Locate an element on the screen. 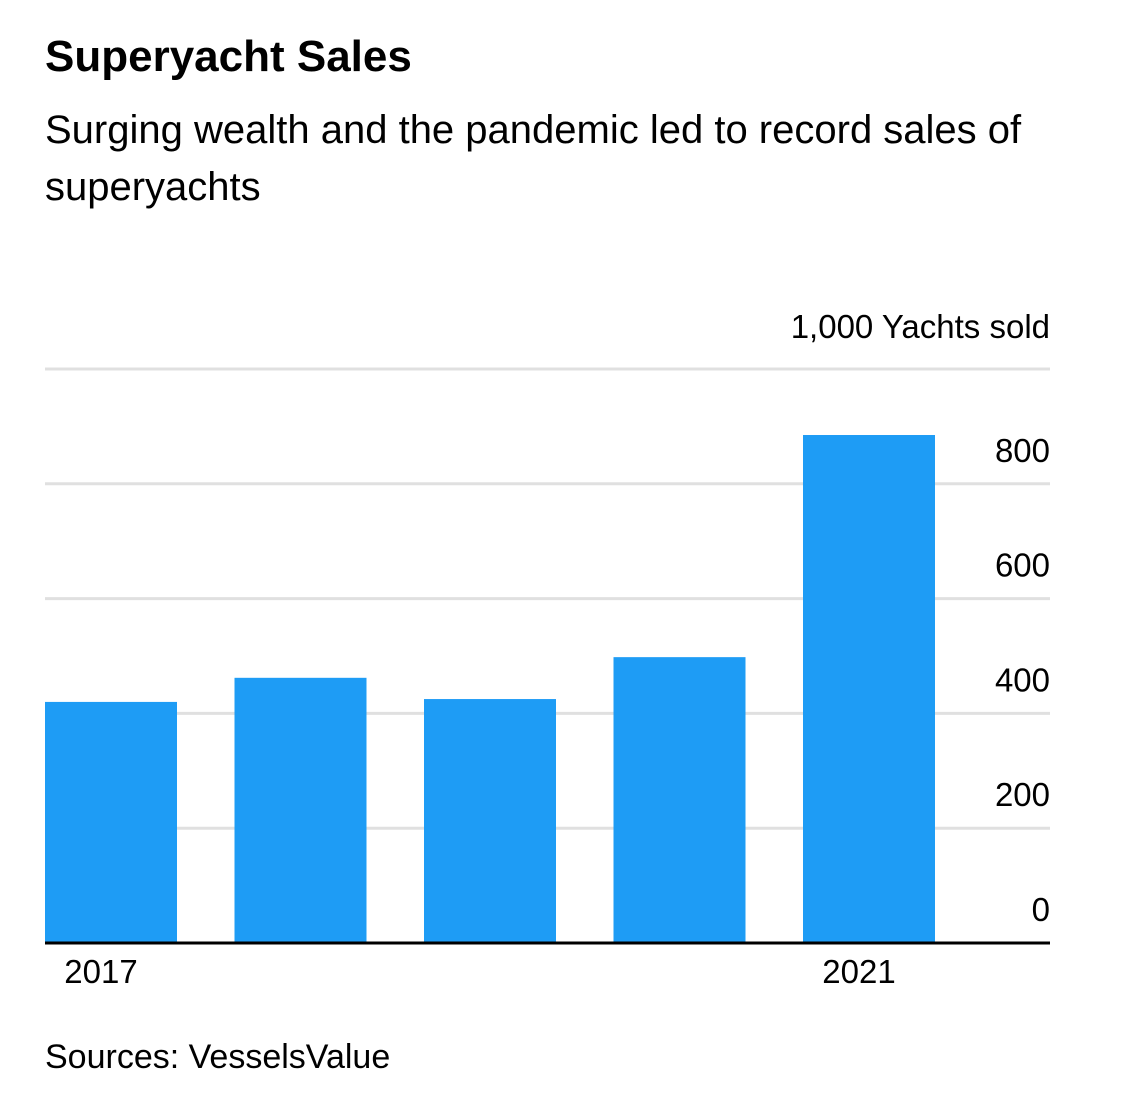 Image resolution: width=1125 pixels, height=1110 pixels. y-tick-label: 800 is located at coordinates (1022, 450).